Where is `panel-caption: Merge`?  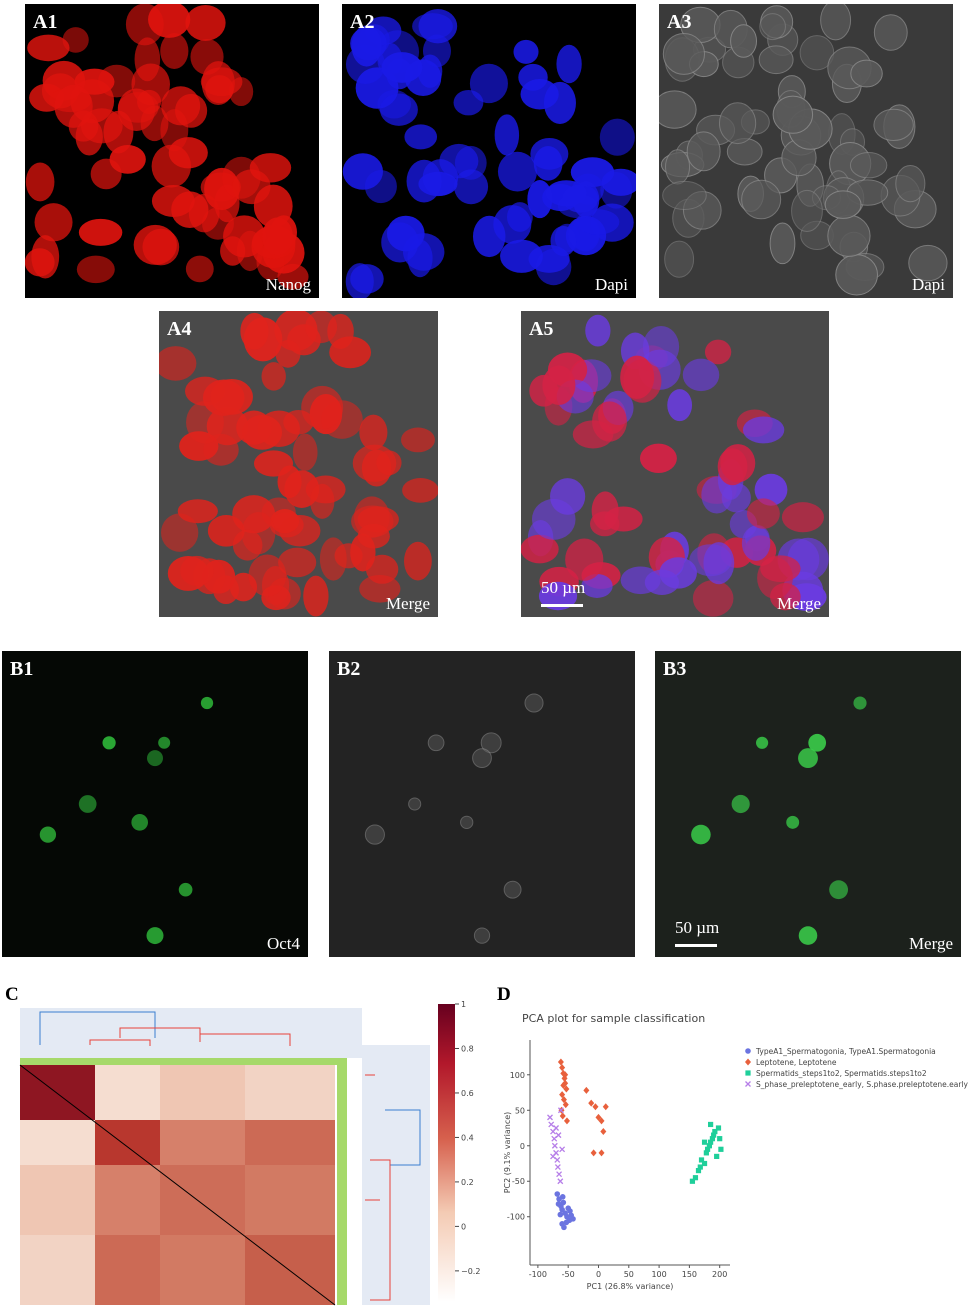 panel-caption: Merge is located at coordinates (799, 603).